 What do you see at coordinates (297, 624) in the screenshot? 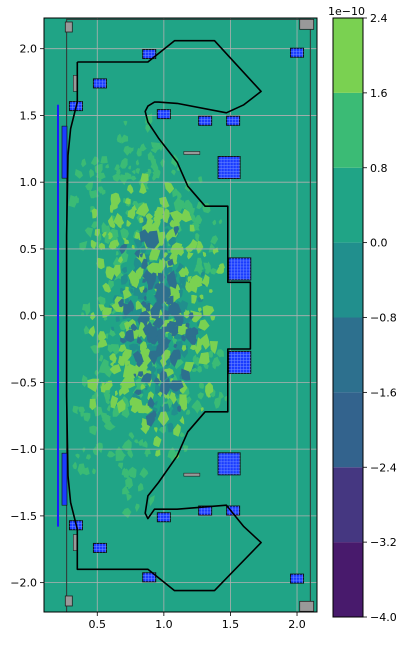
I see `x-tick-label: 2.0` at bounding box center [297, 624].